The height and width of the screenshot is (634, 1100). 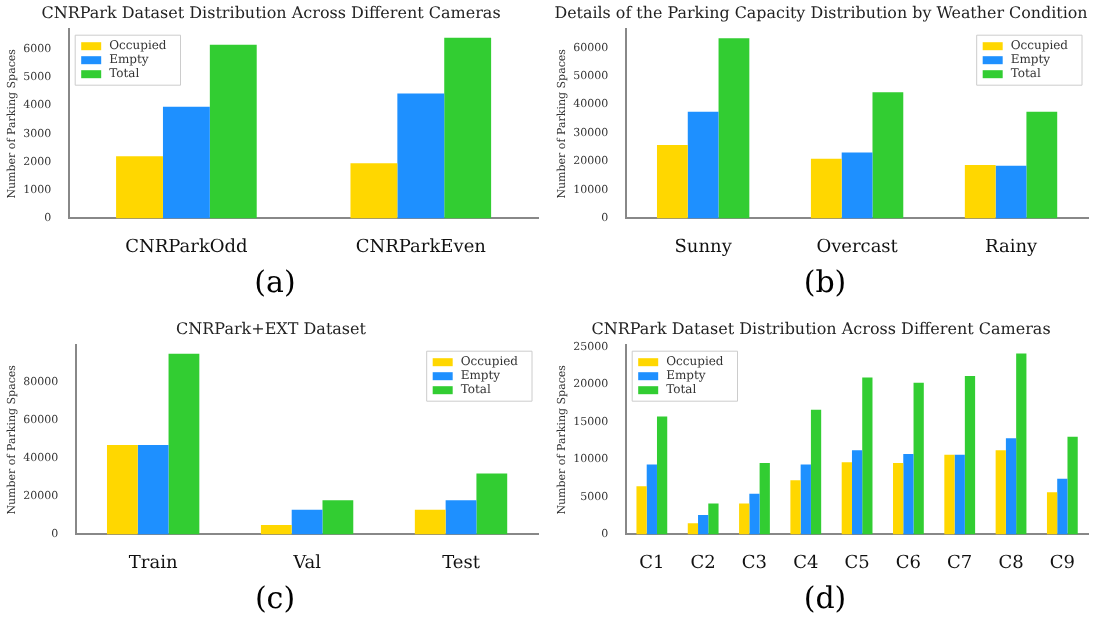 I want to click on x-tick-label: Train, so click(x=153, y=563).